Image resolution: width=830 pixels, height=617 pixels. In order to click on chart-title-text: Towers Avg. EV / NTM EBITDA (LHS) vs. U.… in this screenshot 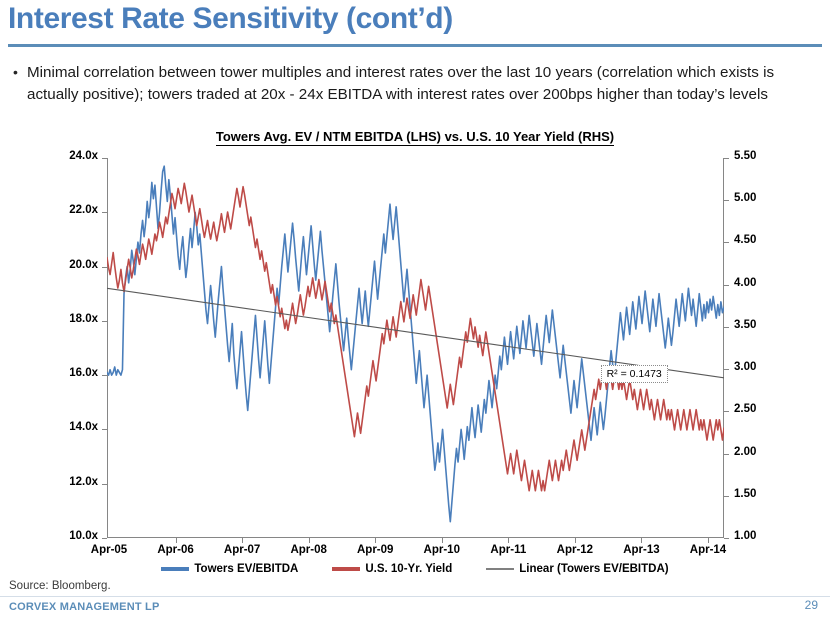, I will do `click(415, 137)`.